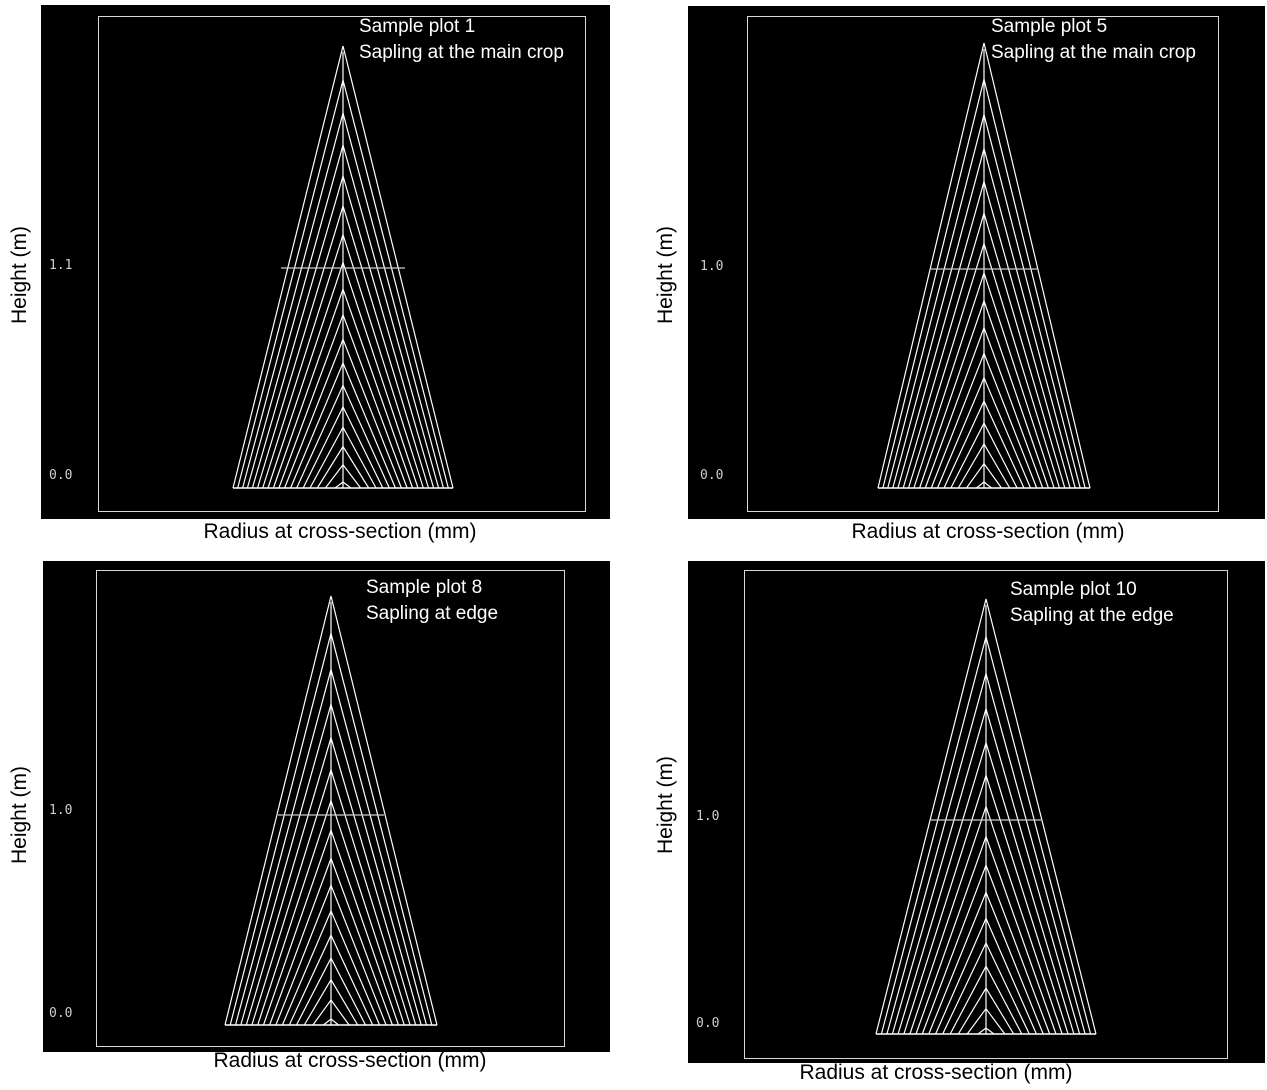  I want to click on plot-title-line-1: Sample plot 8, so click(424, 587).